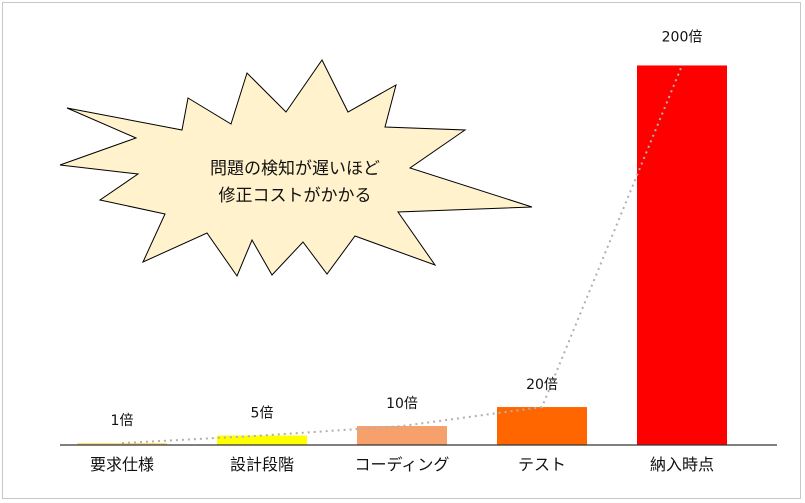 The height and width of the screenshot is (503, 805). What do you see at coordinates (122, 421) in the screenshot?
I see `data-label-1: 1倍` at bounding box center [122, 421].